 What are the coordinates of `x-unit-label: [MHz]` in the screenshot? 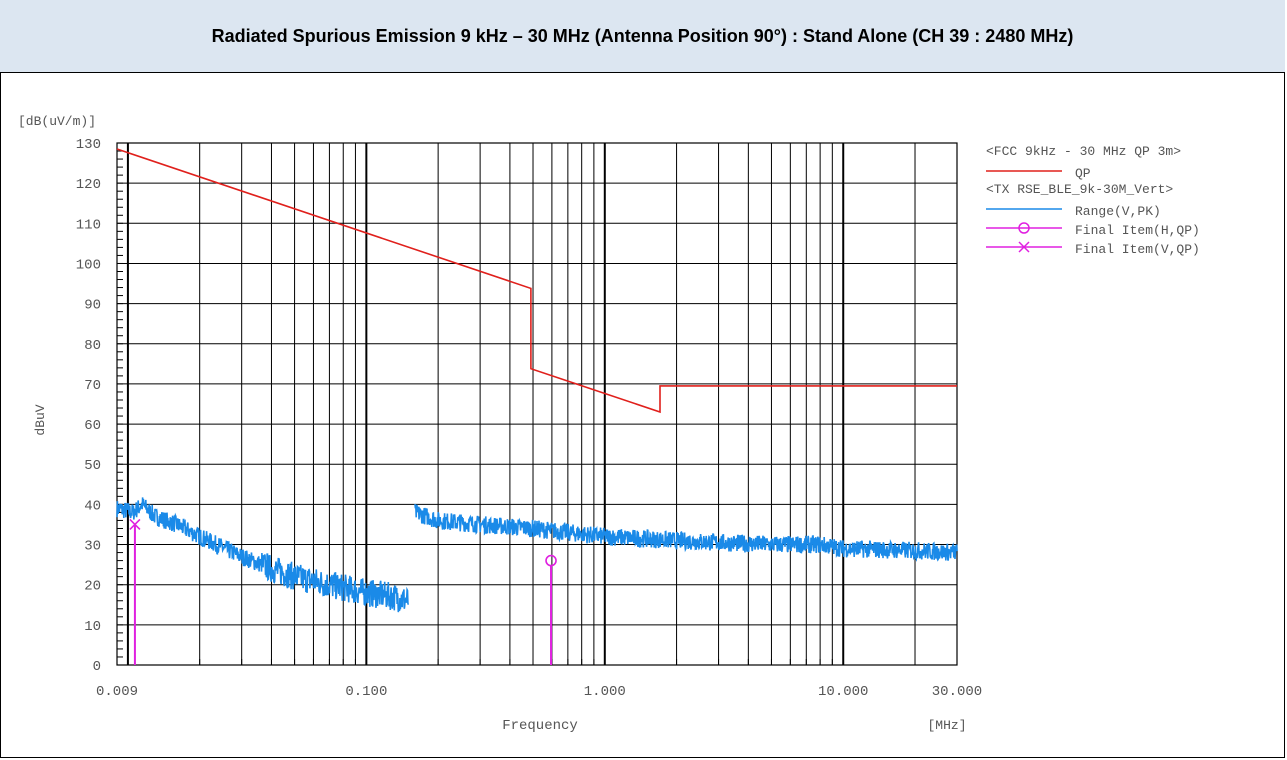 It's located at (946, 725).